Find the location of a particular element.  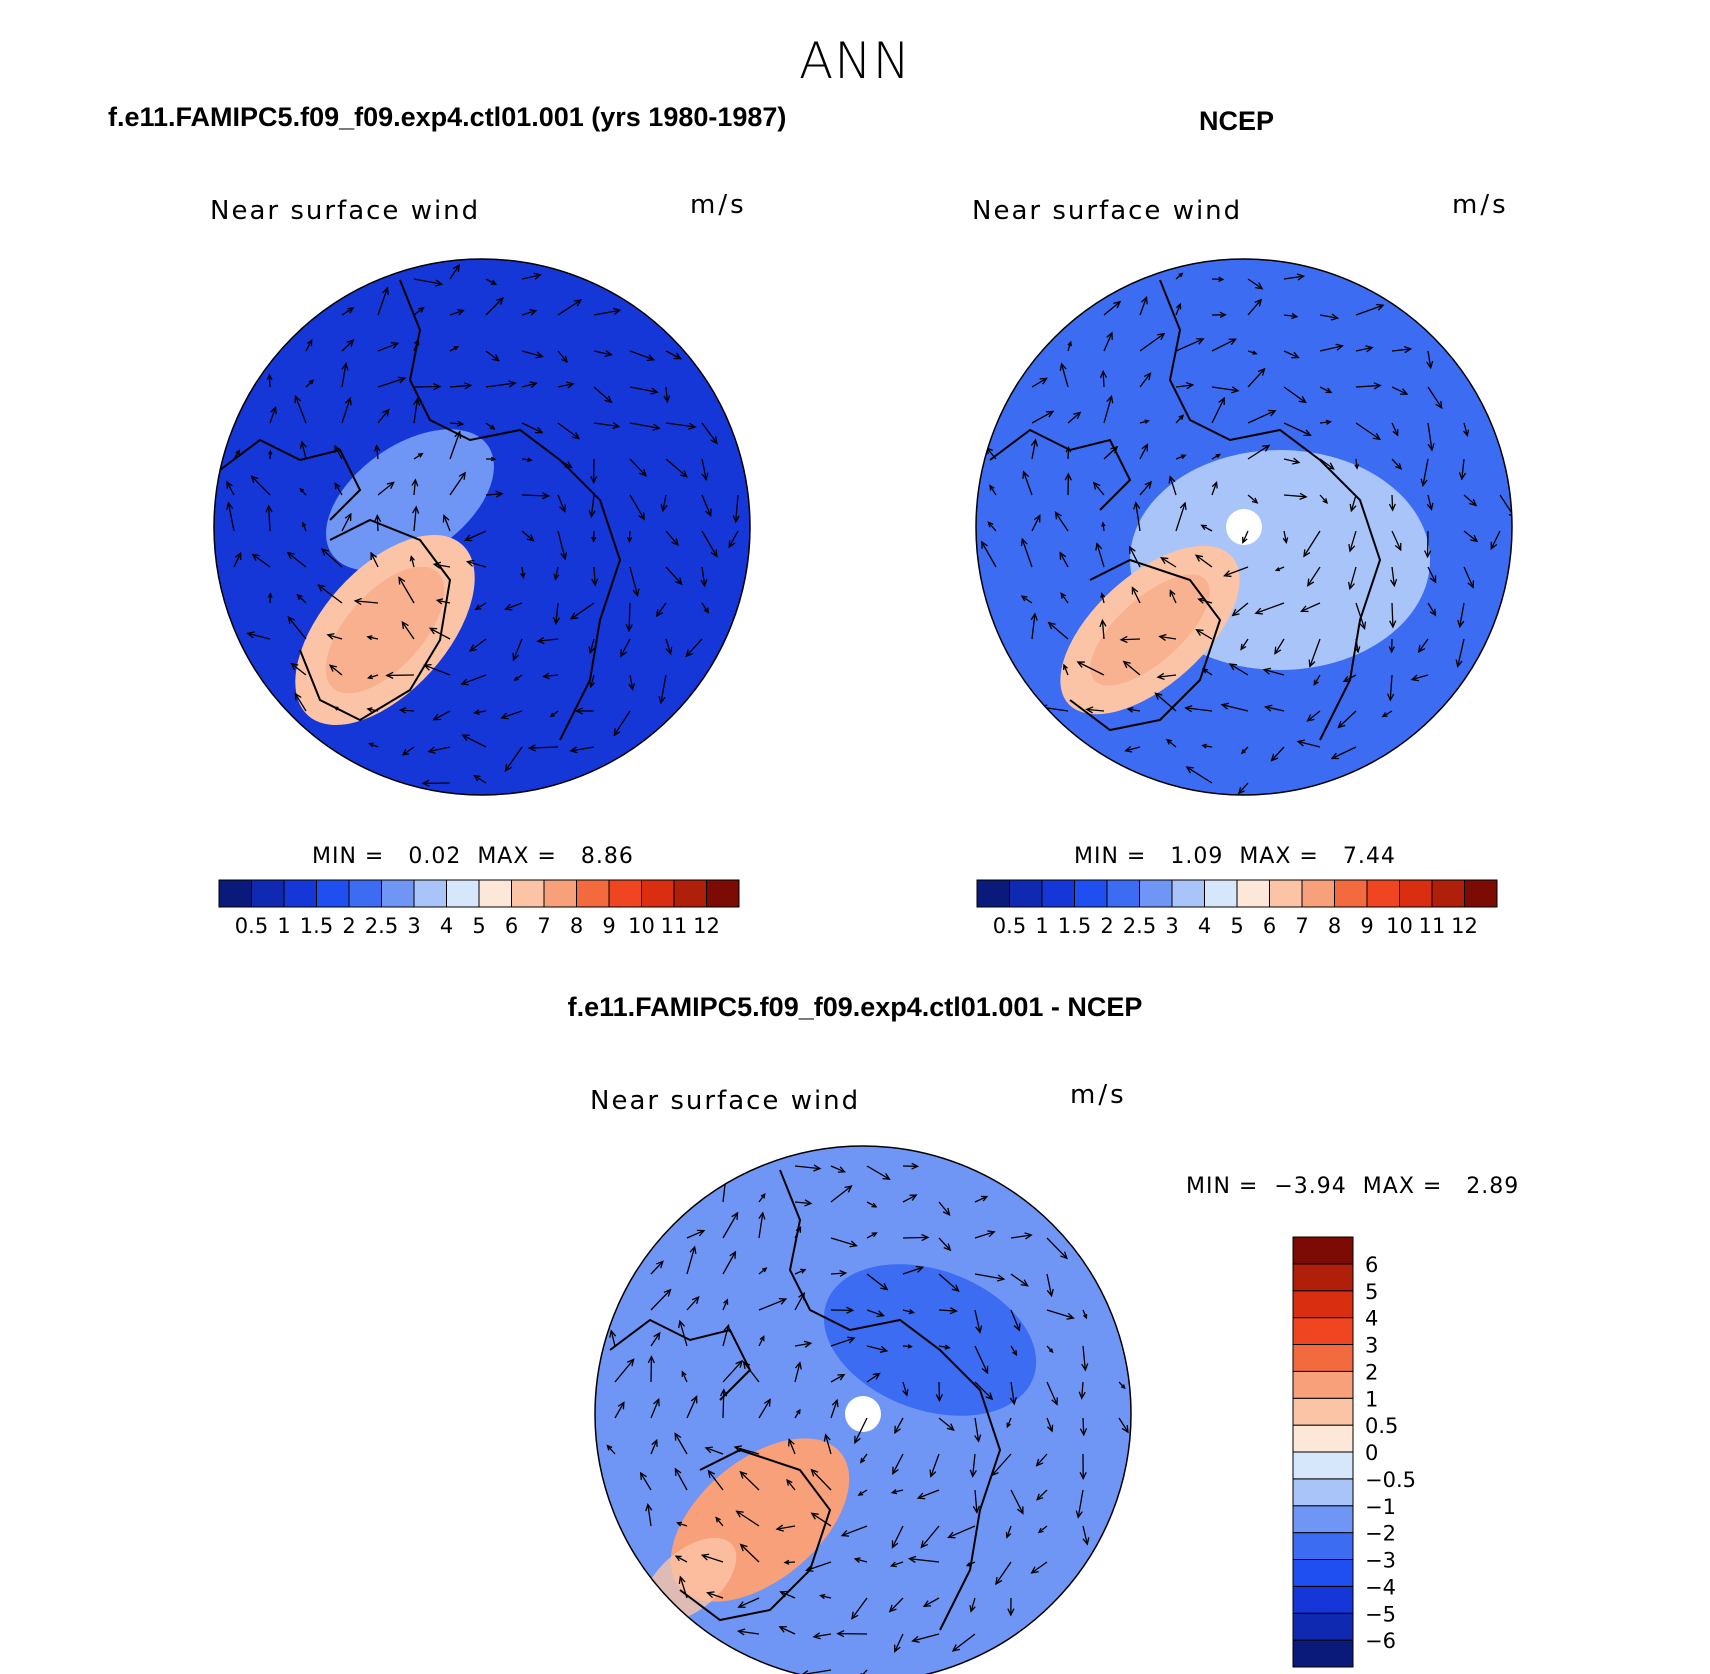

minmax-diff: MIN = −3.94 MAX = 2.89 is located at coordinates (1352, 1186).